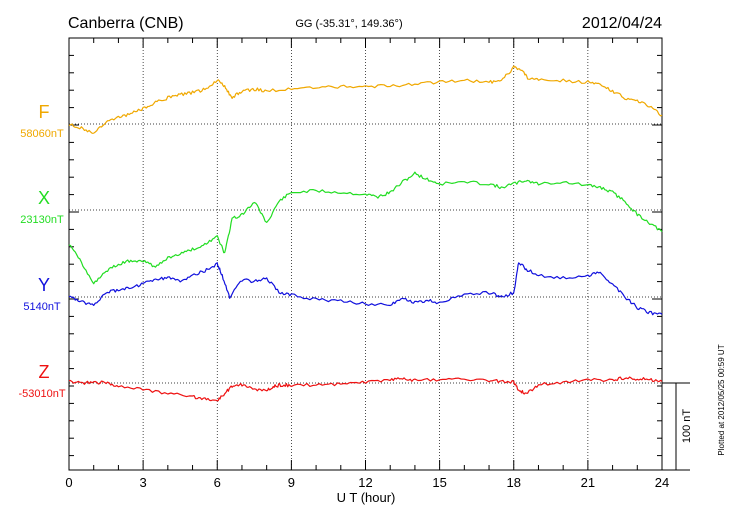 The width and height of the screenshot is (730, 520). What do you see at coordinates (126, 23) in the screenshot?
I see `station-title: Canberra (CNB)` at bounding box center [126, 23].